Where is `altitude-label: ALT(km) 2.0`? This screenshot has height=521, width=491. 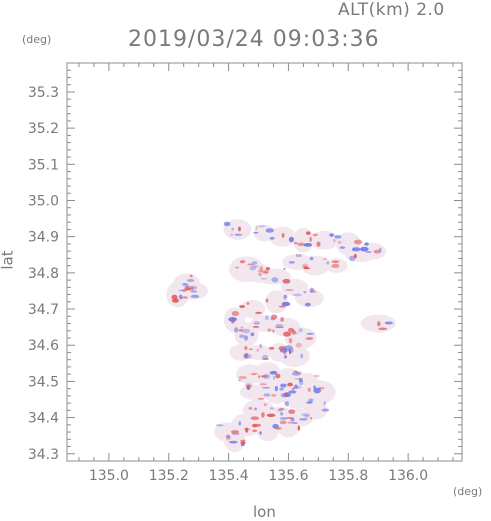 altitude-label: ALT(km) 2.0 is located at coordinates (391, 10).